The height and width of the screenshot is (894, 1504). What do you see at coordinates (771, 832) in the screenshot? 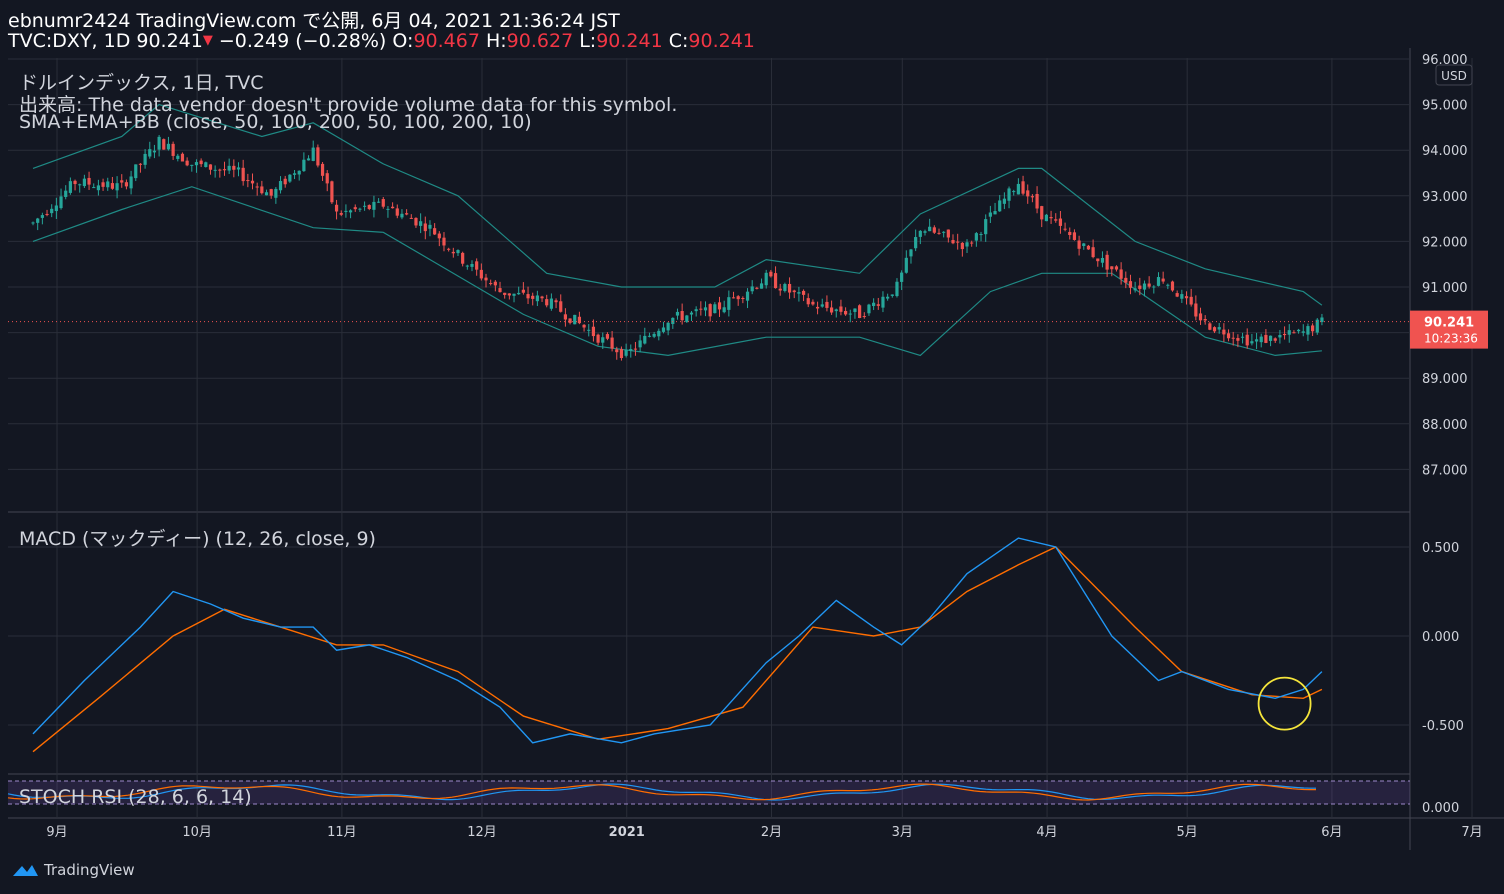
I see `time-axis-label: 2月` at bounding box center [771, 832].